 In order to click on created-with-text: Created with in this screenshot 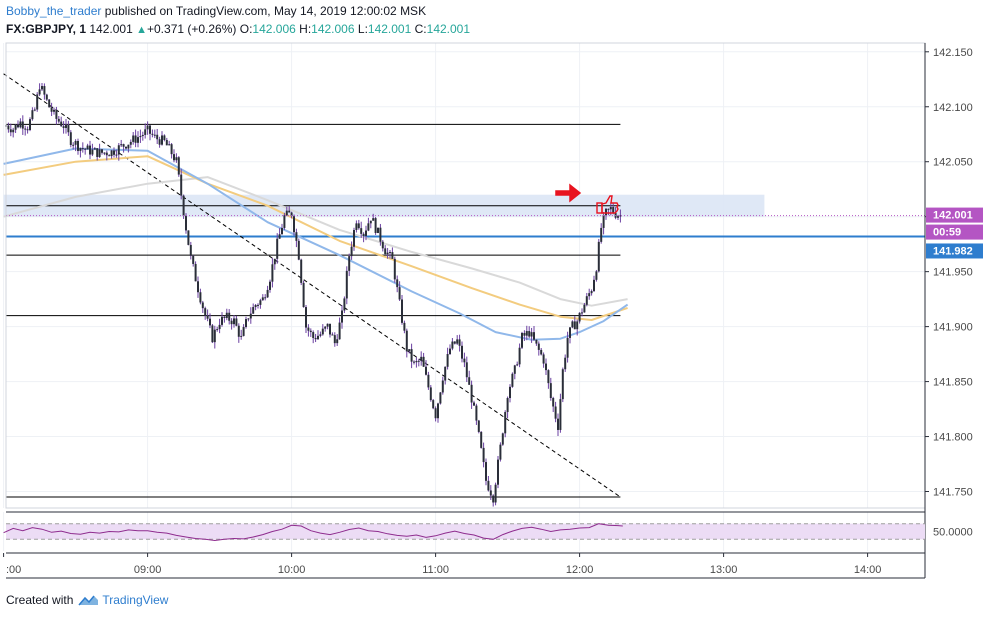, I will do `click(40, 600)`.